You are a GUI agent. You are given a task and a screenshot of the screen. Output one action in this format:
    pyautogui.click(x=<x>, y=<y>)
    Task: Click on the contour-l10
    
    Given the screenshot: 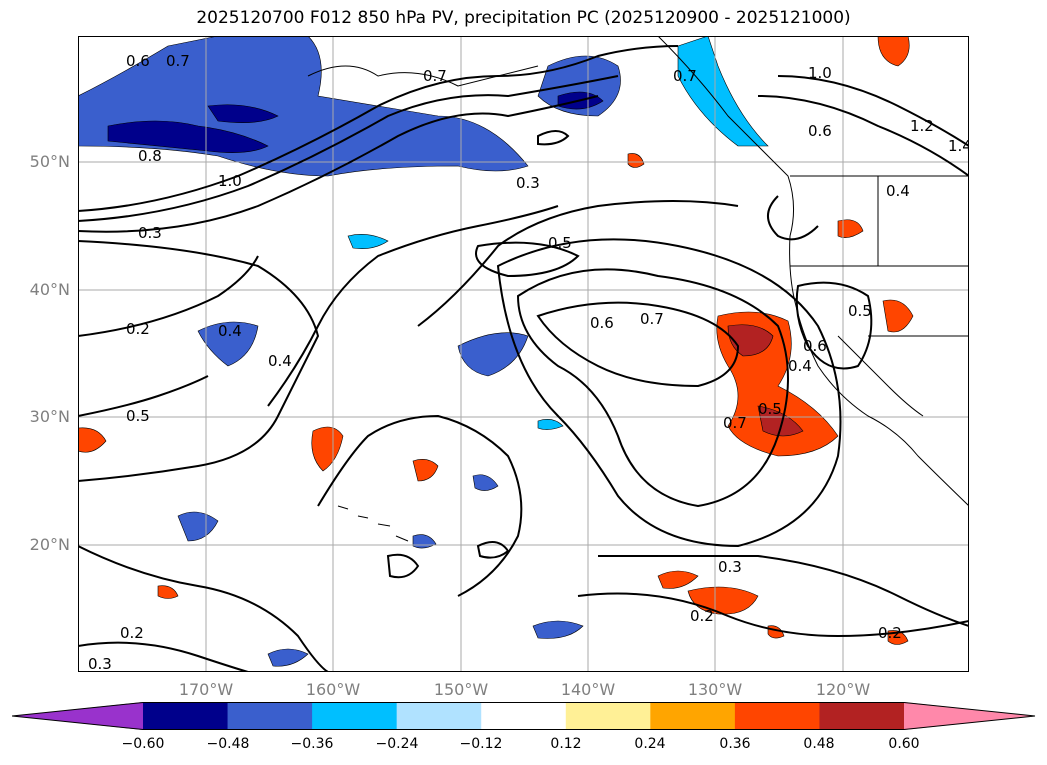 What is the action you would take?
    pyautogui.click(x=652, y=388)
    